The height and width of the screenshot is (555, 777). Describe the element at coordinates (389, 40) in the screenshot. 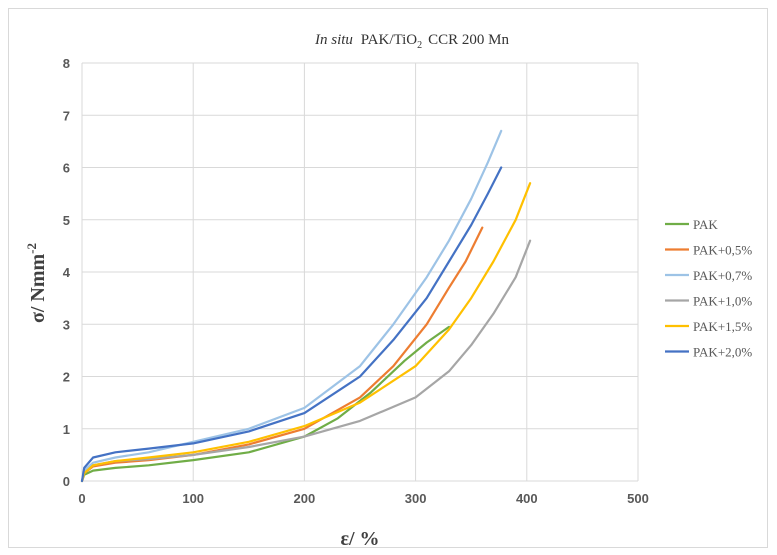

I see `chart-title-main: PAK/TiO` at that location.